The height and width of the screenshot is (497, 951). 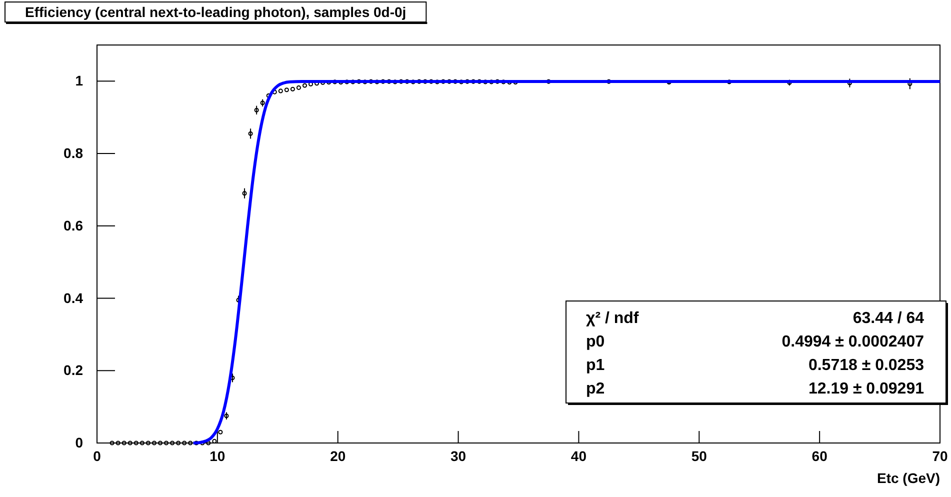 What do you see at coordinates (613, 318) in the screenshot?
I see `annotation: χ² / ndf` at bounding box center [613, 318].